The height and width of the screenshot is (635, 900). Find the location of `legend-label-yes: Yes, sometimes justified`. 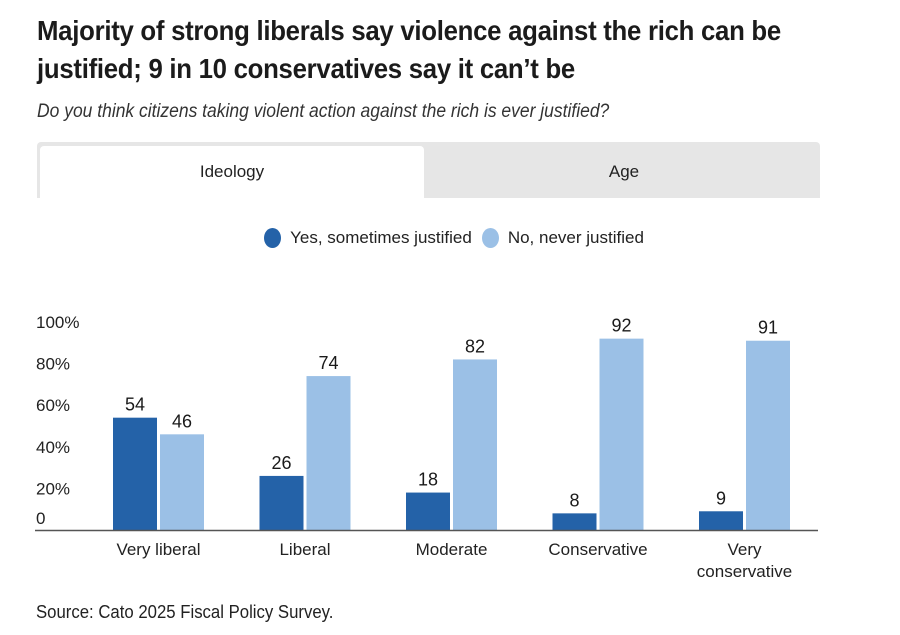

legend-label-yes: Yes, sometimes justified is located at coordinates (381, 237).